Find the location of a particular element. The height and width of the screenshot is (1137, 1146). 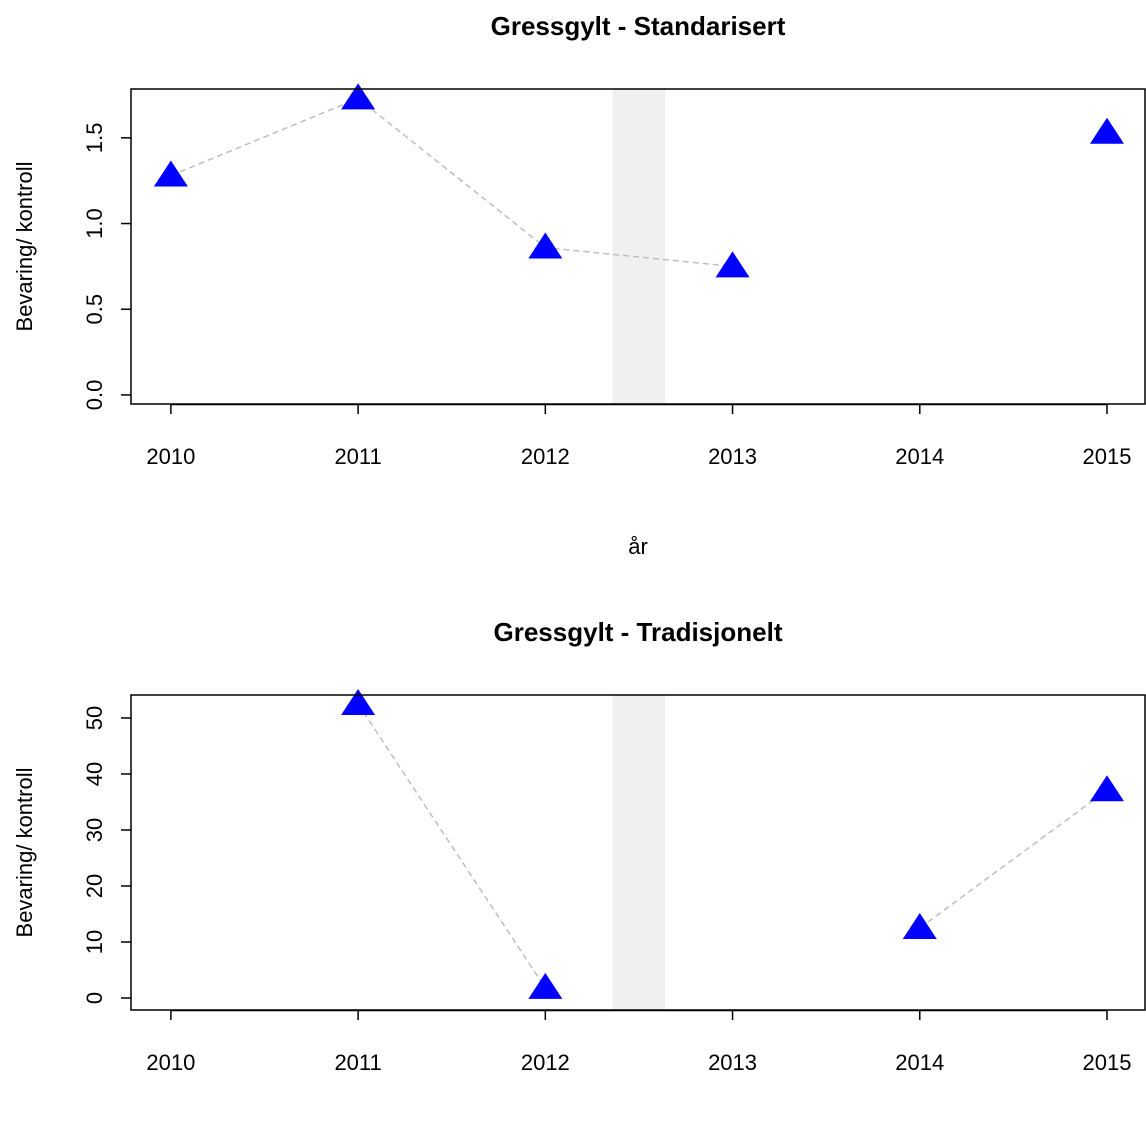

y-tick-label: 0.5 is located at coordinates (94, 309).